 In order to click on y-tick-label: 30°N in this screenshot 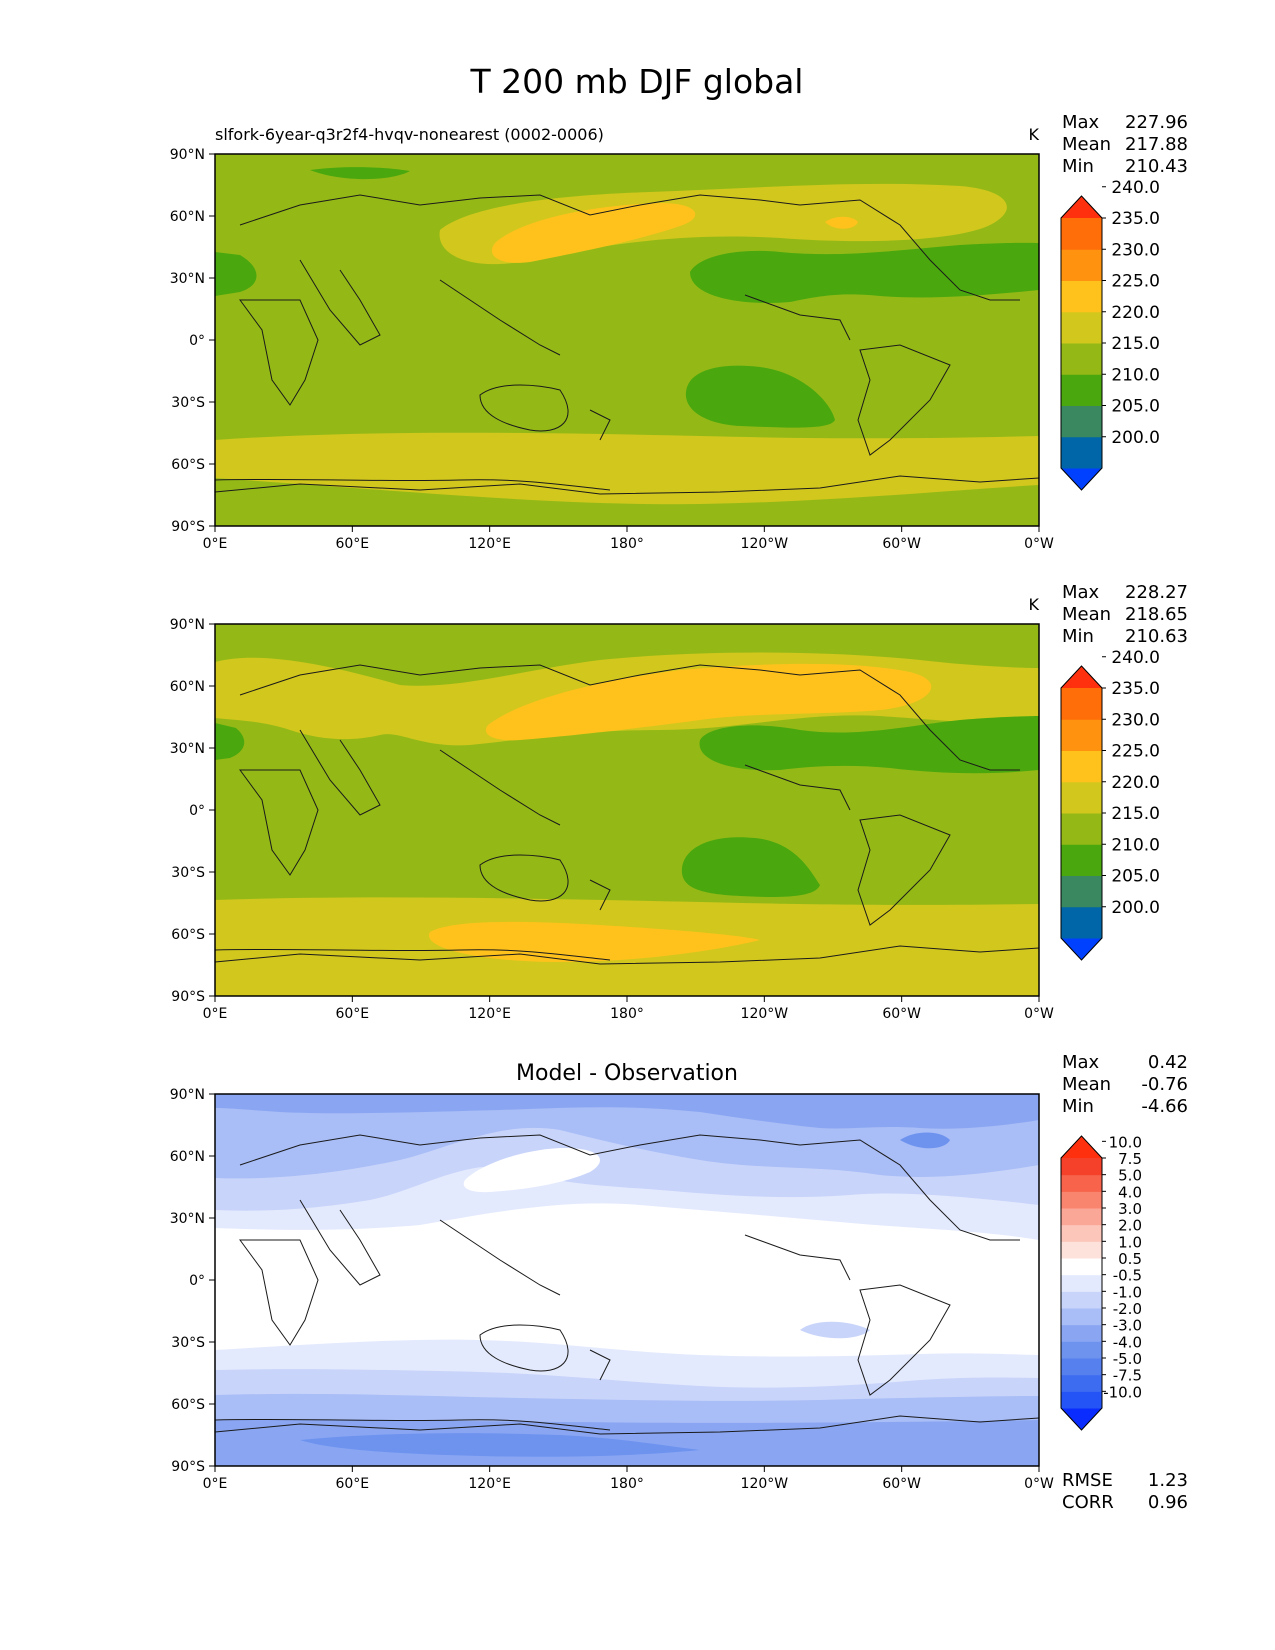, I will do `click(187, 279)`.